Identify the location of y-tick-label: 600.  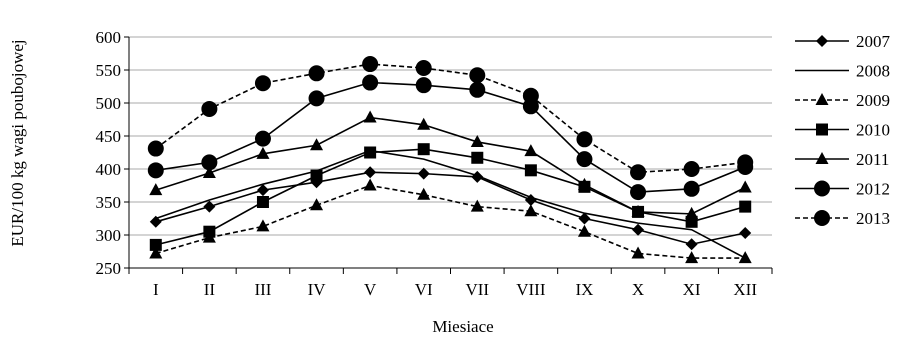
(109, 37).